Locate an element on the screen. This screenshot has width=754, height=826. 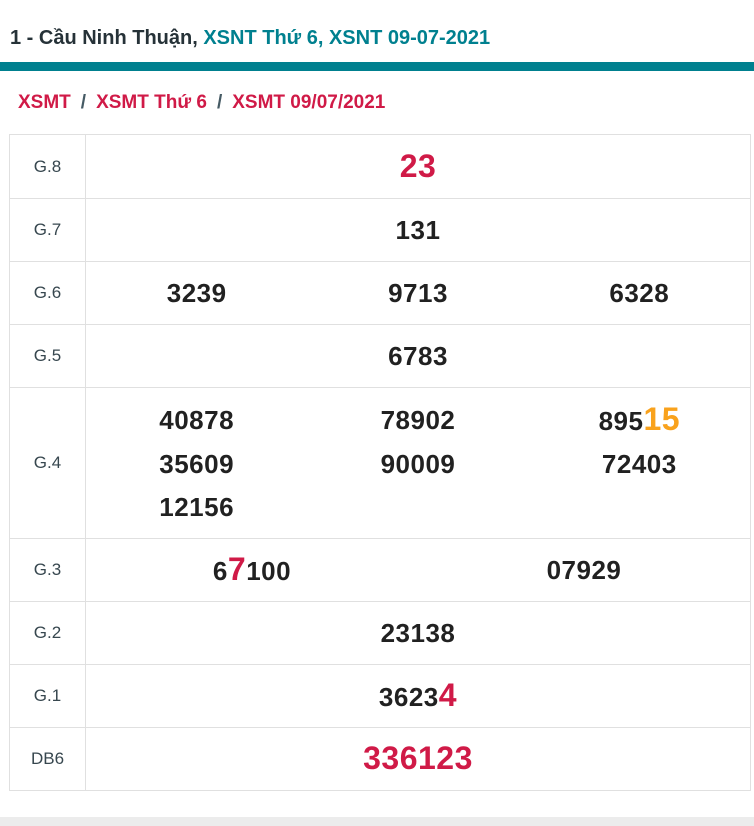
prize-digit-segment: 78902 is located at coordinates (418, 420).